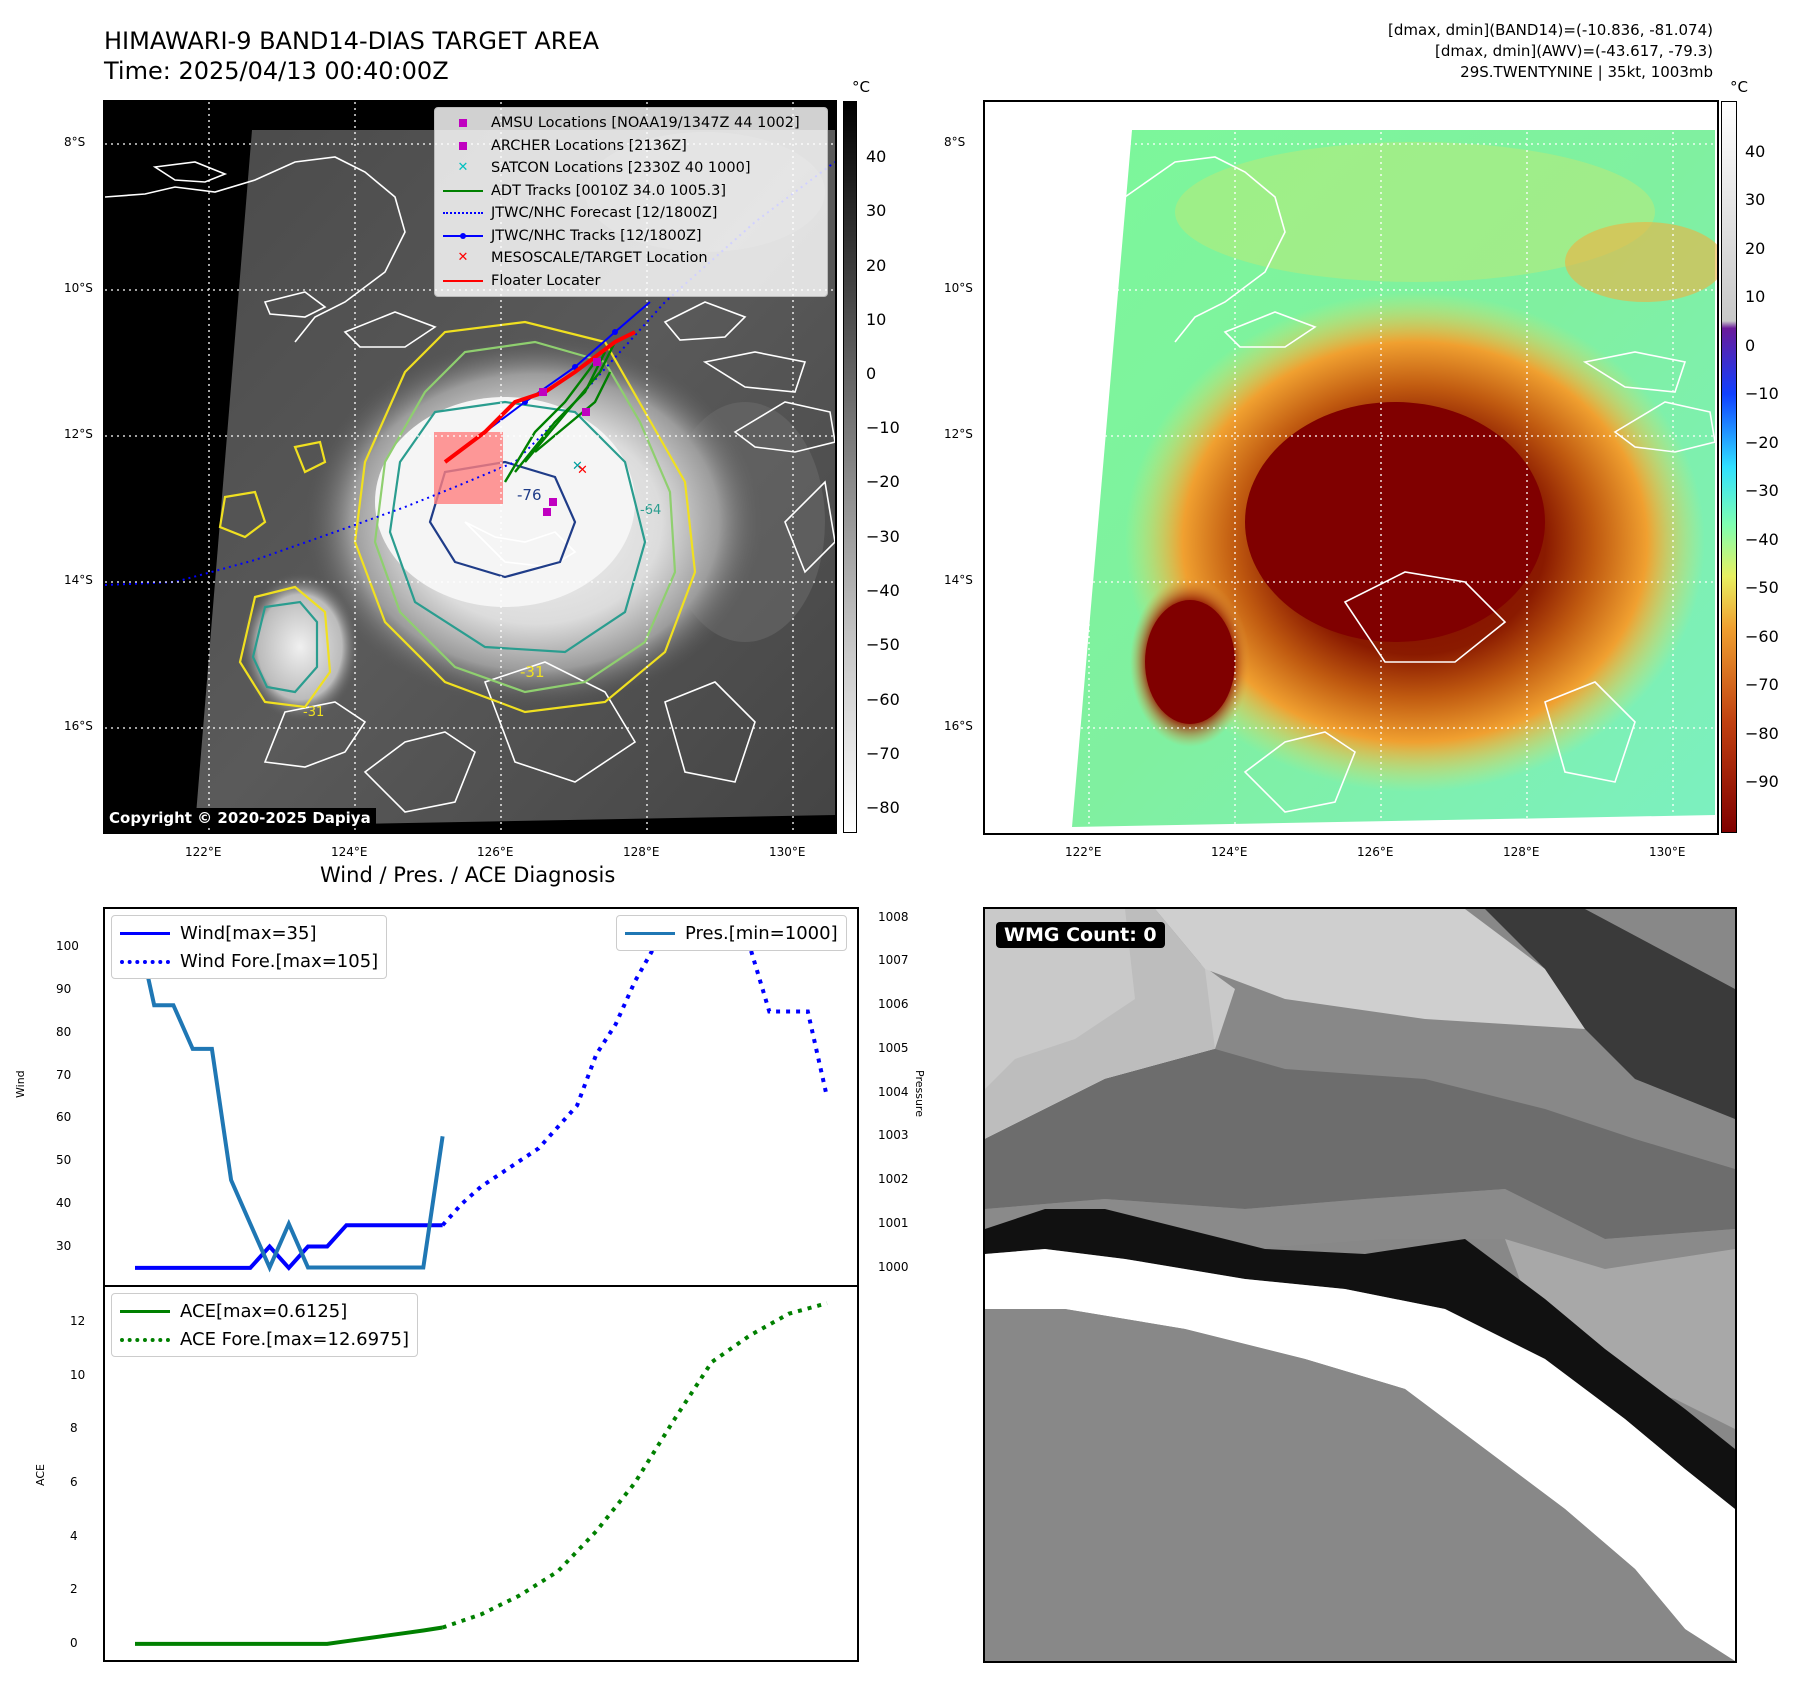 The height and width of the screenshot is (1690, 1797). Describe the element at coordinates (64, 1160) in the screenshot. I see `wind-tick-label: 50` at that location.